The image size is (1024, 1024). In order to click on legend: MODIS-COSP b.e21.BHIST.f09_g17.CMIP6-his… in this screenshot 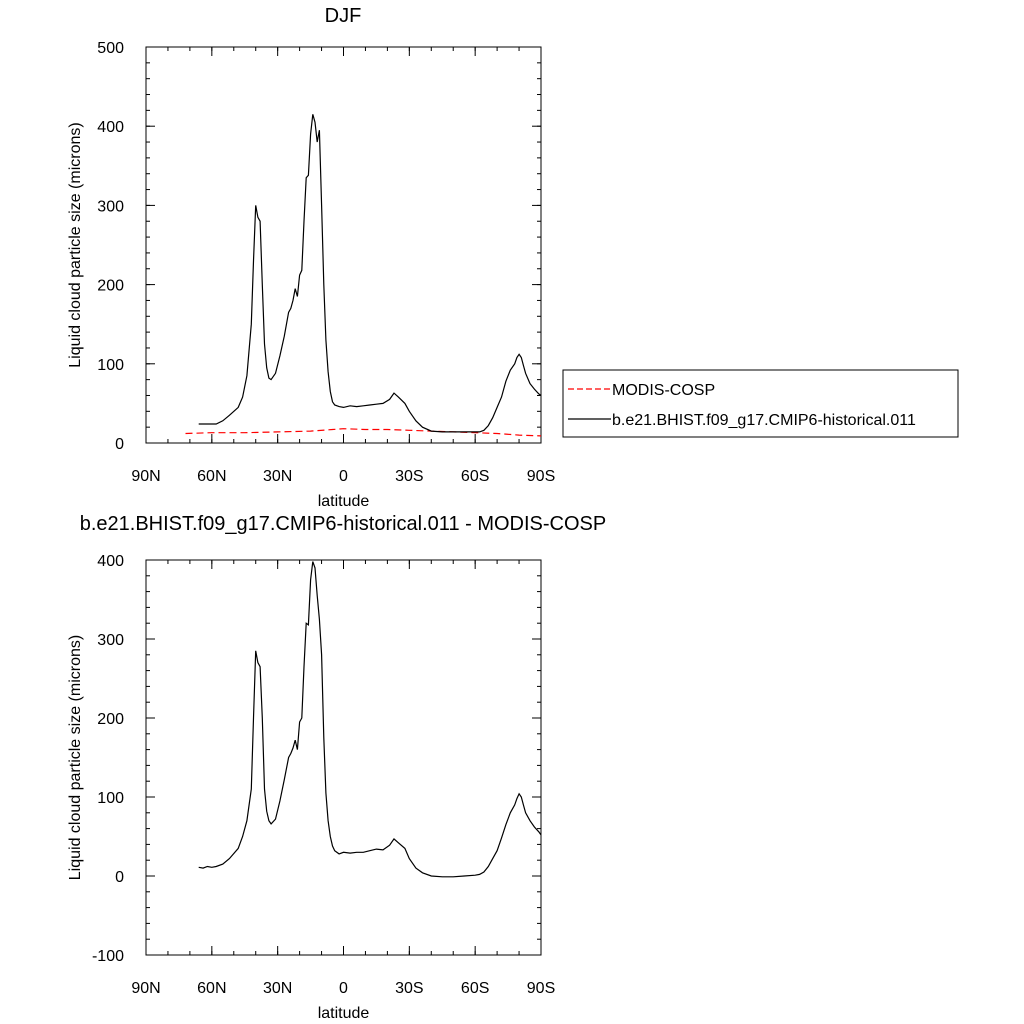, I will do `click(760, 403)`.